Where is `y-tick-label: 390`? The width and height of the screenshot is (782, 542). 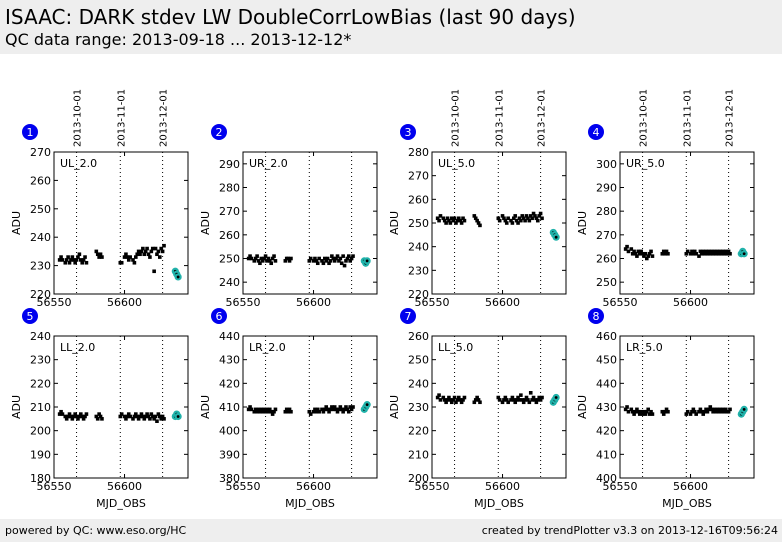
y-tick-label: 390 is located at coordinates (229, 454).